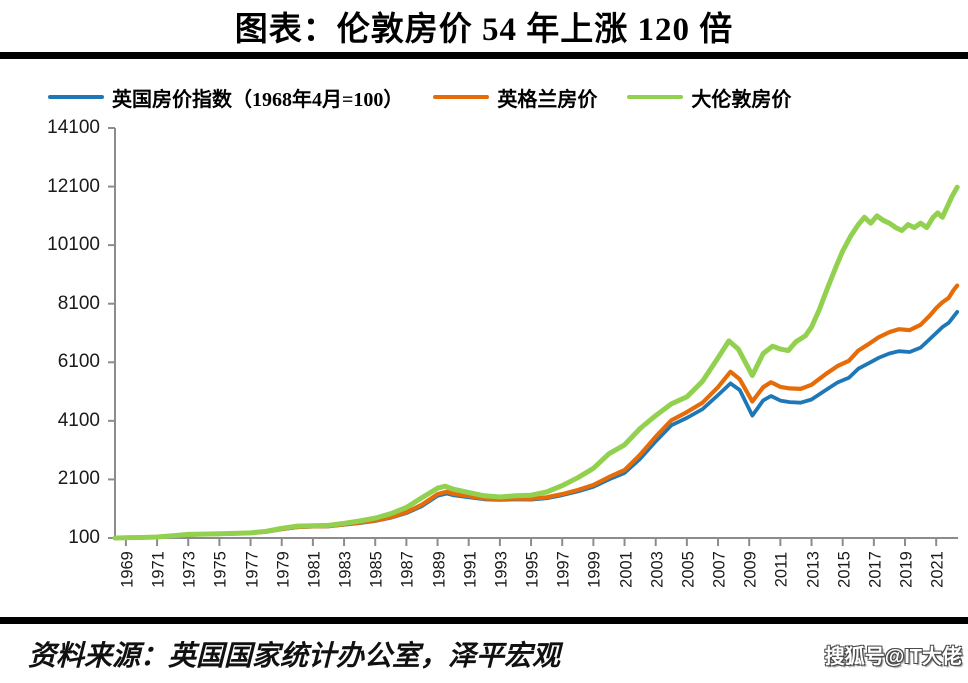 This screenshot has width=968, height=683. I want to click on top-divider, so click(484, 55).